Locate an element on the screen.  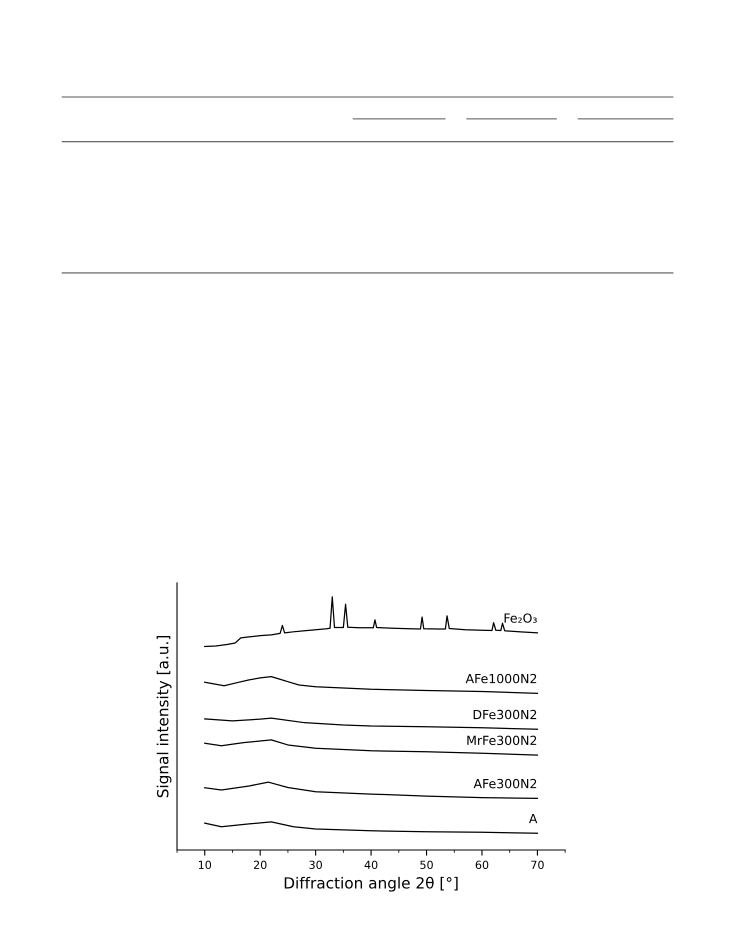
series-label: MrFe300N2 is located at coordinates (501, 741).